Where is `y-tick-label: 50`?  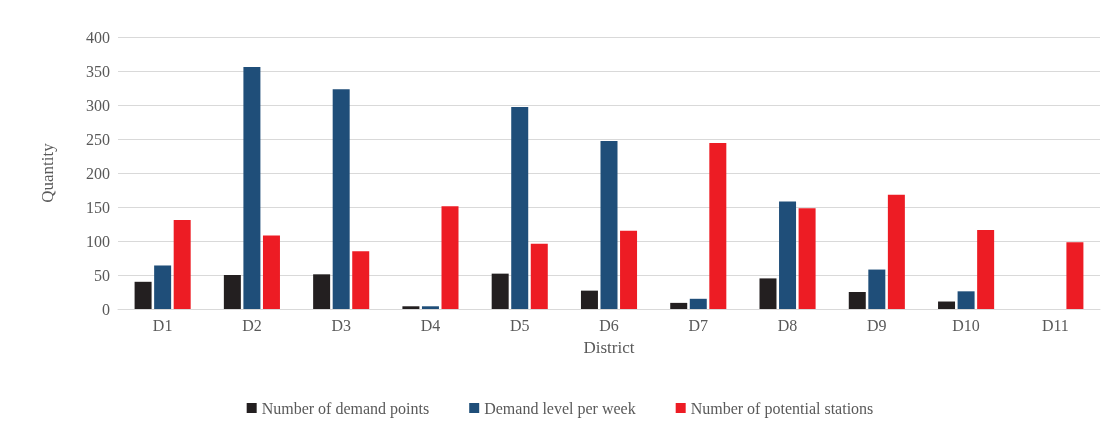
y-tick-label: 50 is located at coordinates (102, 275).